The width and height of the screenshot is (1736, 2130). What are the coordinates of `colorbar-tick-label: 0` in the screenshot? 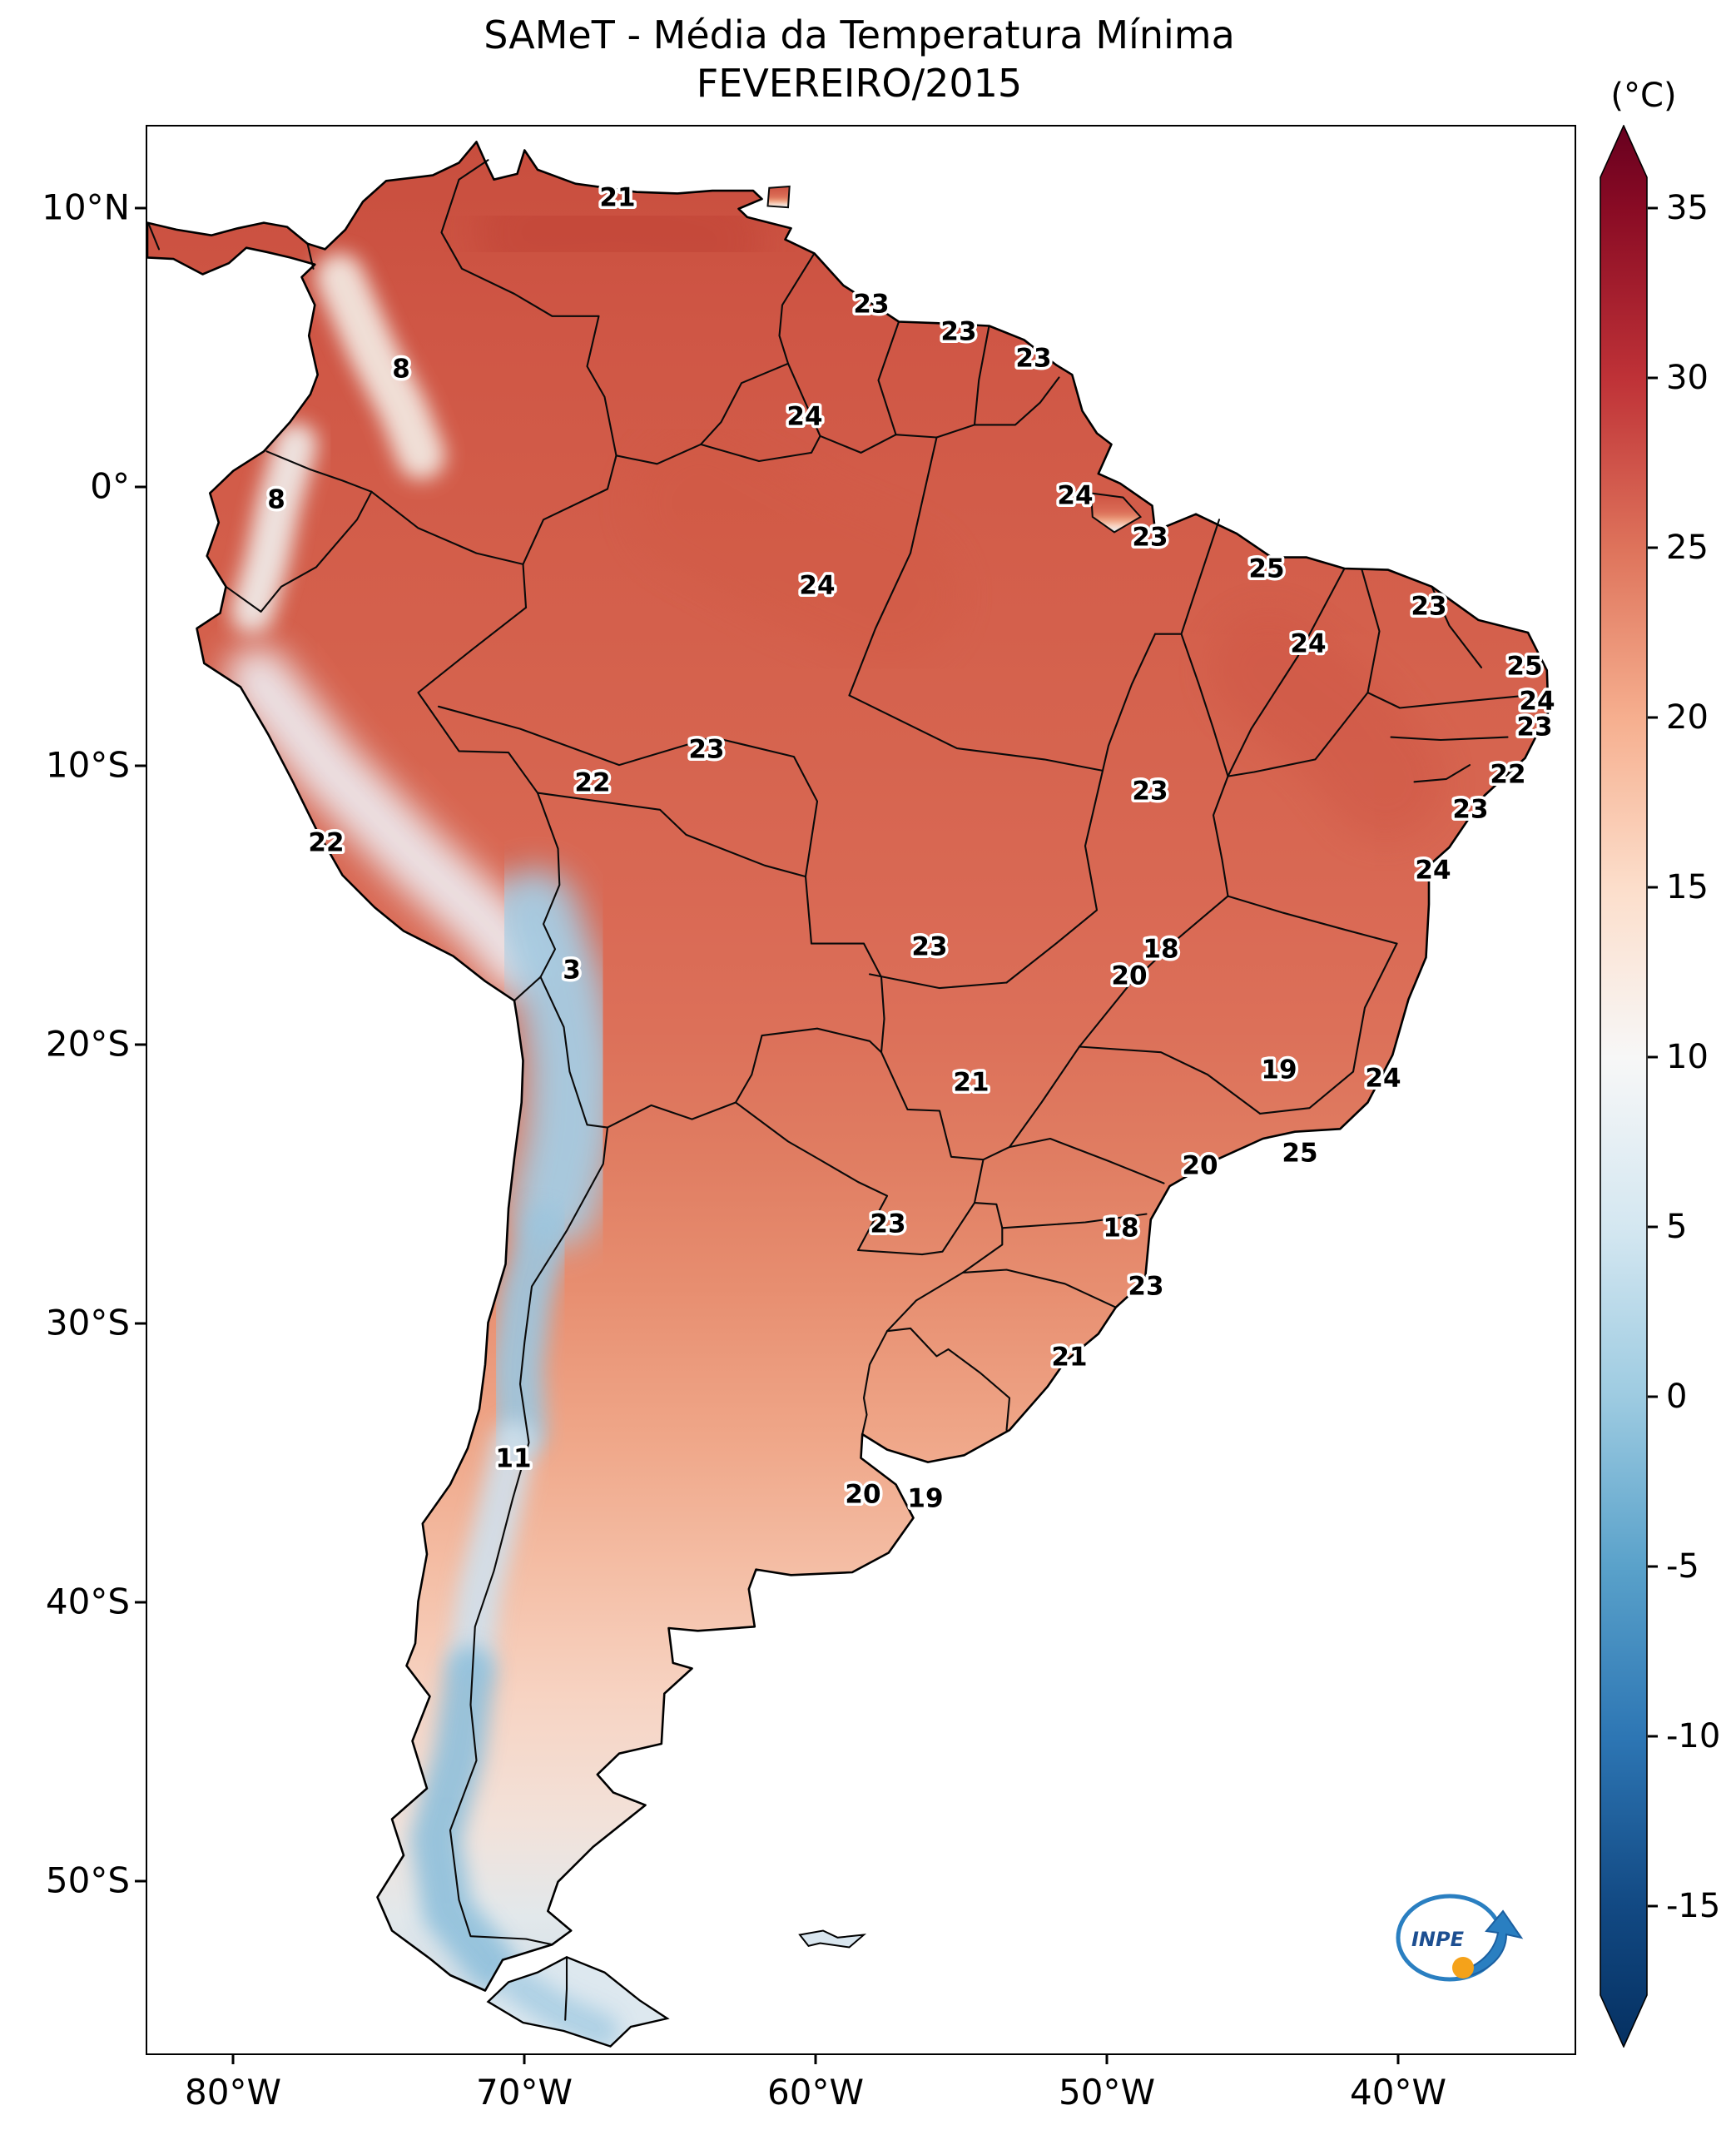 It's located at (1677, 1397).